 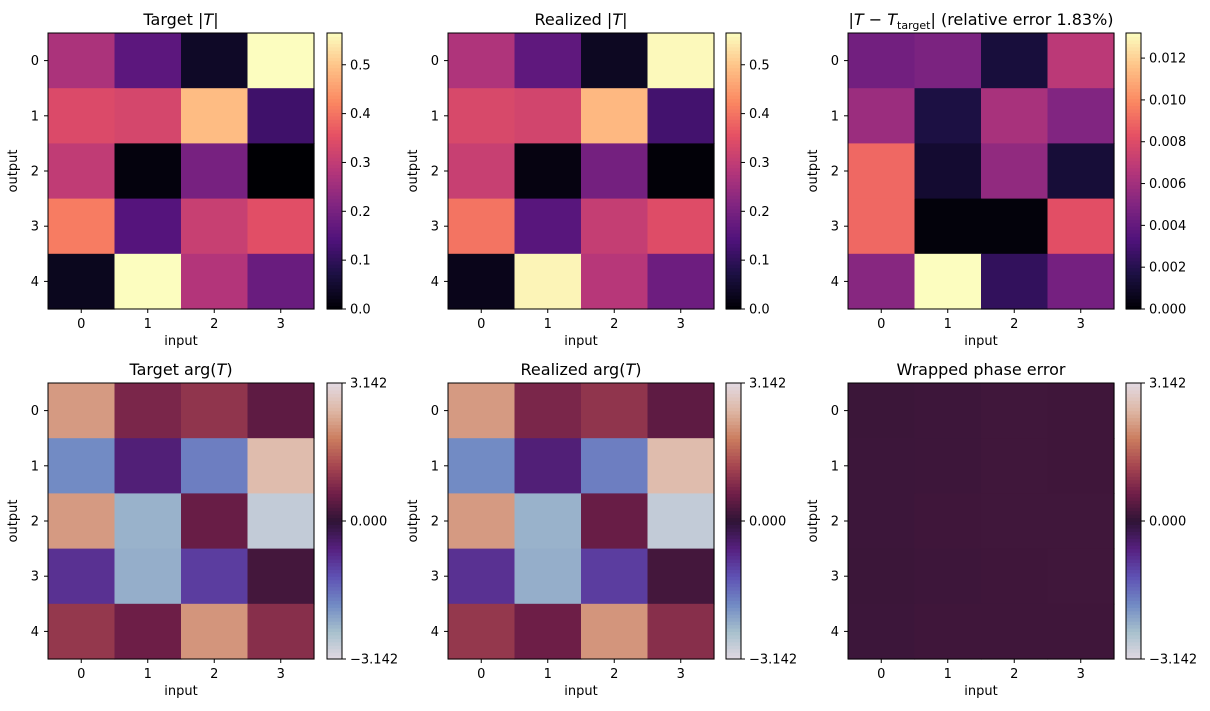 I want to click on colorbar-tick-label: 0.5, so click(x=759, y=65).